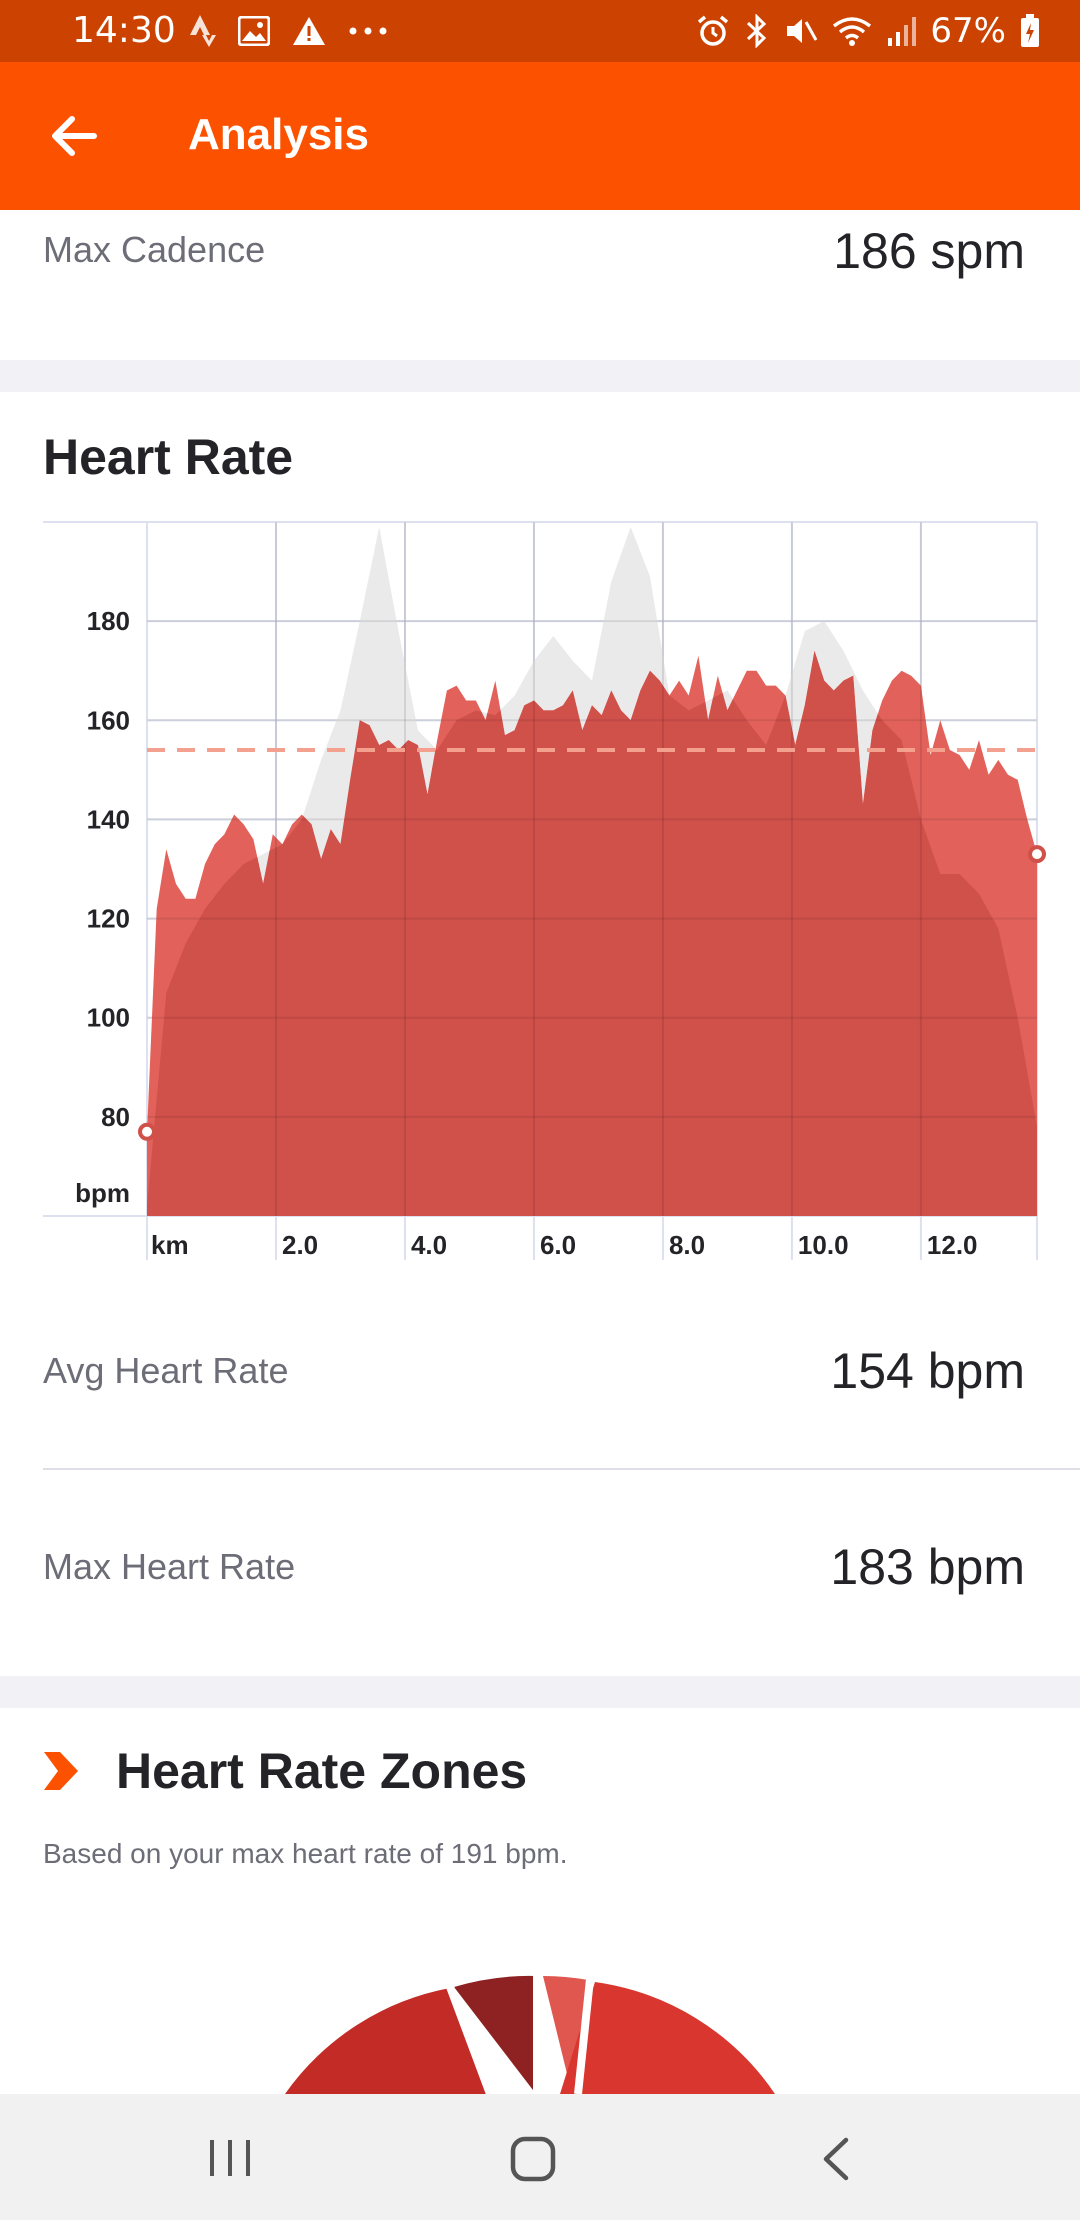 The width and height of the screenshot is (1080, 2220). Describe the element at coordinates (300, 1245) in the screenshot. I see `x-tick-label: 2.0` at that location.